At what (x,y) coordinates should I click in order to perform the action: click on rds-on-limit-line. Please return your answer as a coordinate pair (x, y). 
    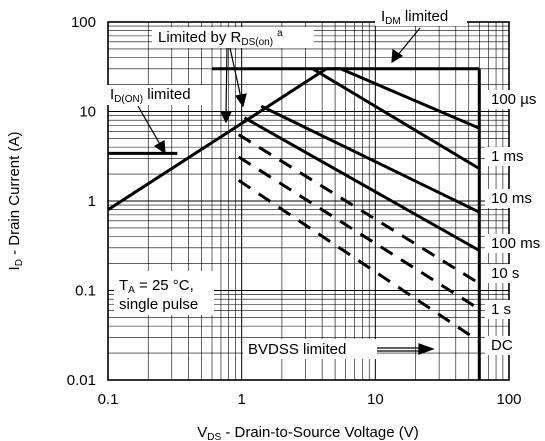
    Looking at the image, I should click on (217, 139).